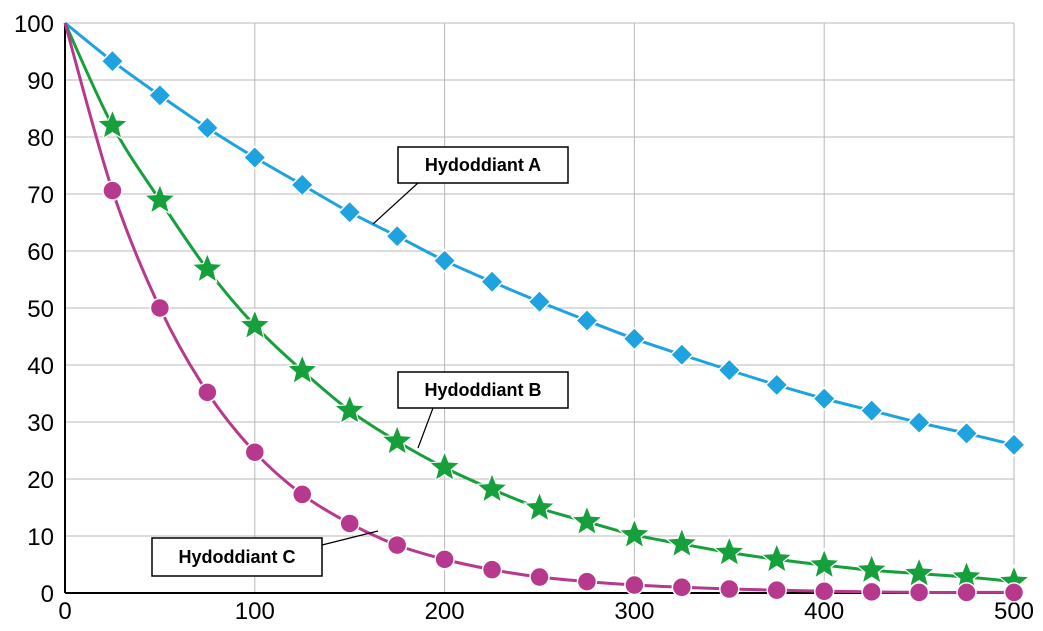  Describe the element at coordinates (40, 138) in the screenshot. I see `y-tick-label: 80` at that location.